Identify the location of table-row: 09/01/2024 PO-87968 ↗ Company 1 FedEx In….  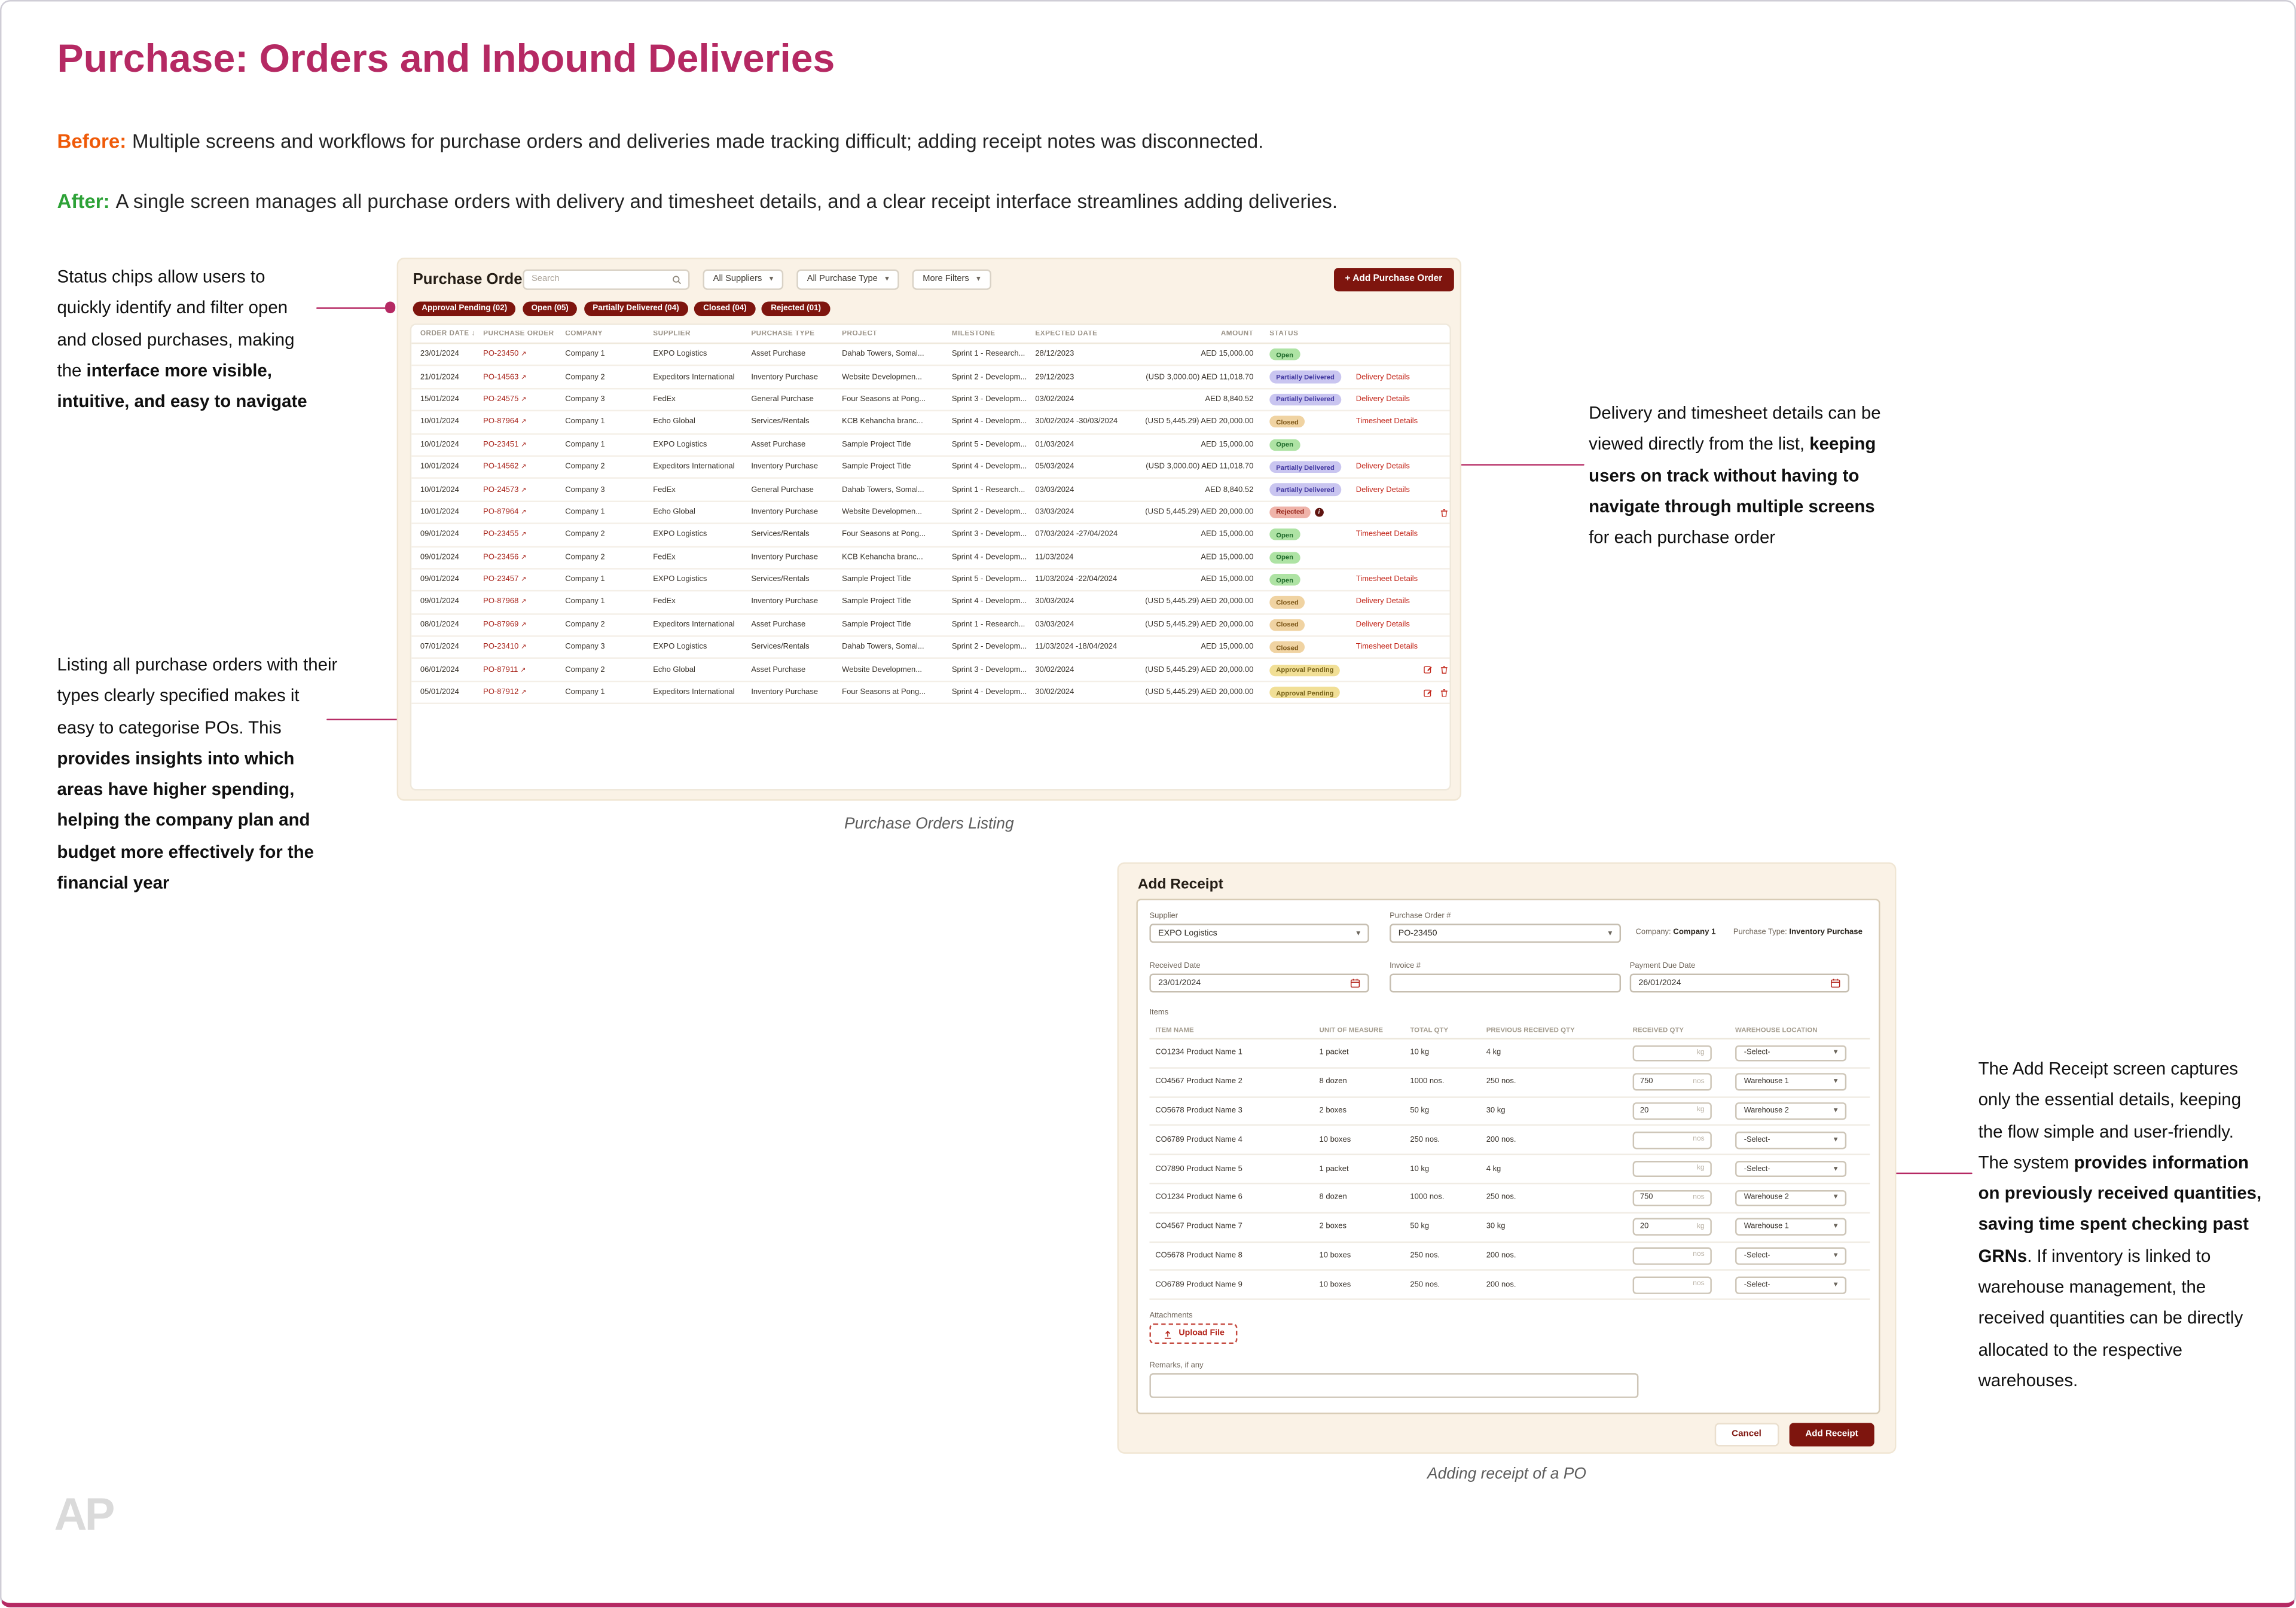
(930, 603).